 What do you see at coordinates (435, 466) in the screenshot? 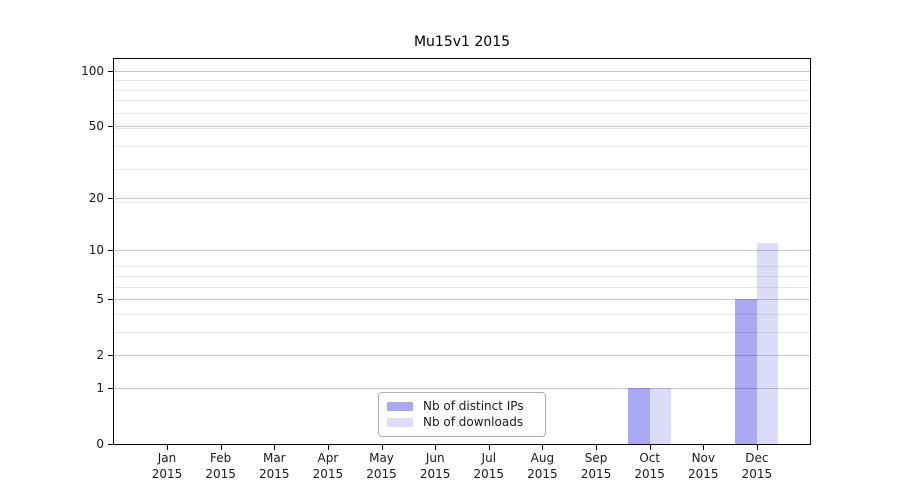
I see `x-tick-label: Jun 2015` at bounding box center [435, 466].